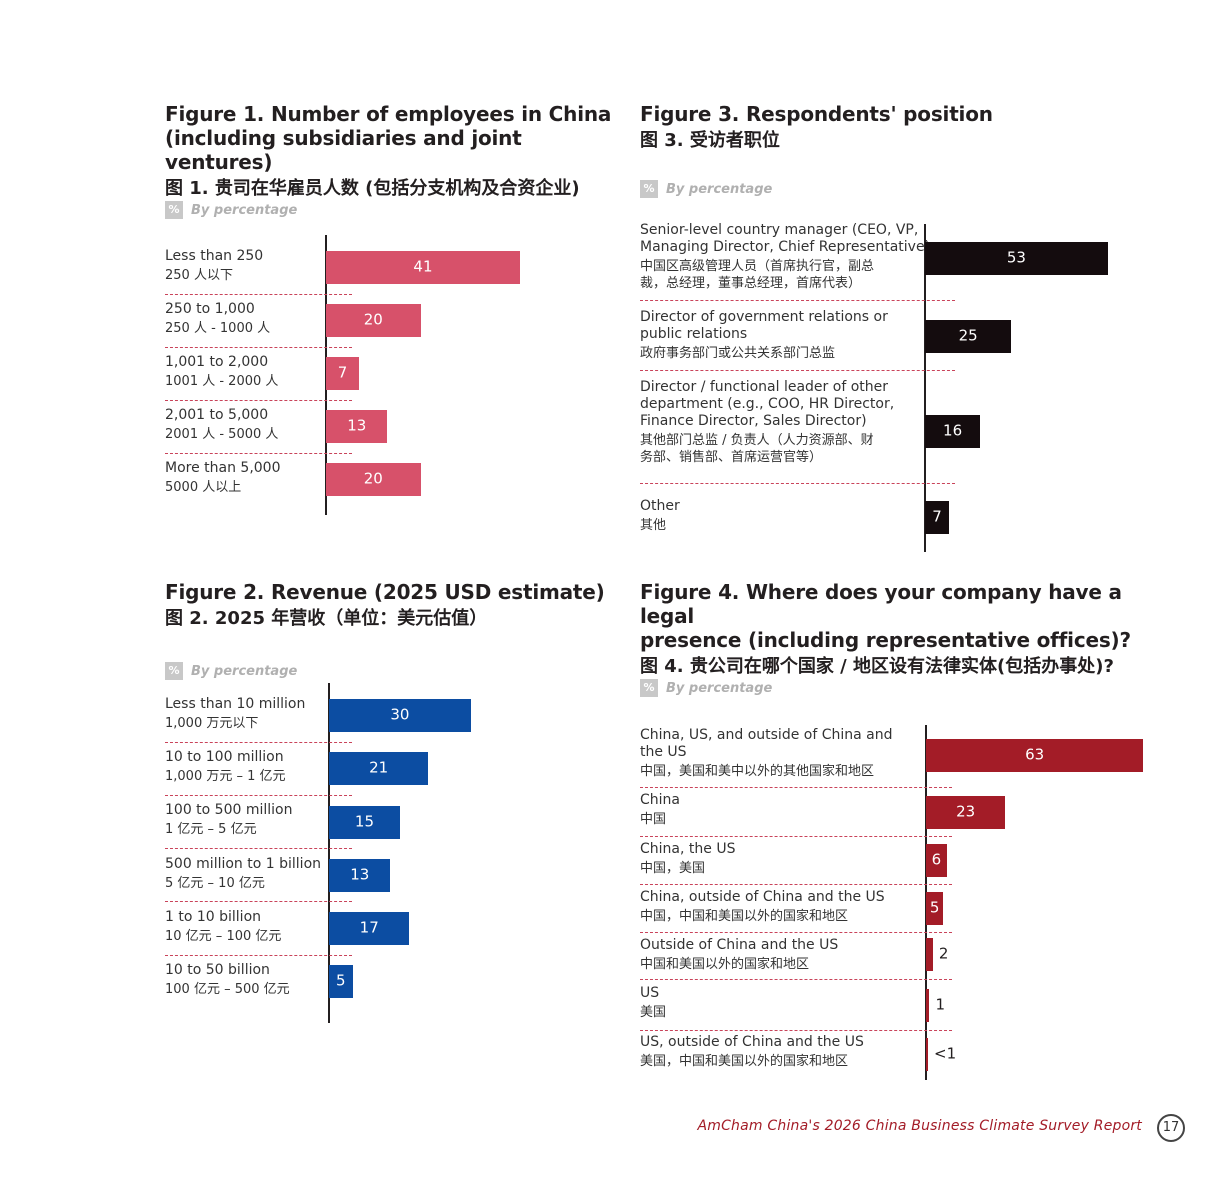 This screenshot has width=1228, height=1181. Describe the element at coordinates (653, 819) in the screenshot. I see `category-label-zh: 中国` at that location.